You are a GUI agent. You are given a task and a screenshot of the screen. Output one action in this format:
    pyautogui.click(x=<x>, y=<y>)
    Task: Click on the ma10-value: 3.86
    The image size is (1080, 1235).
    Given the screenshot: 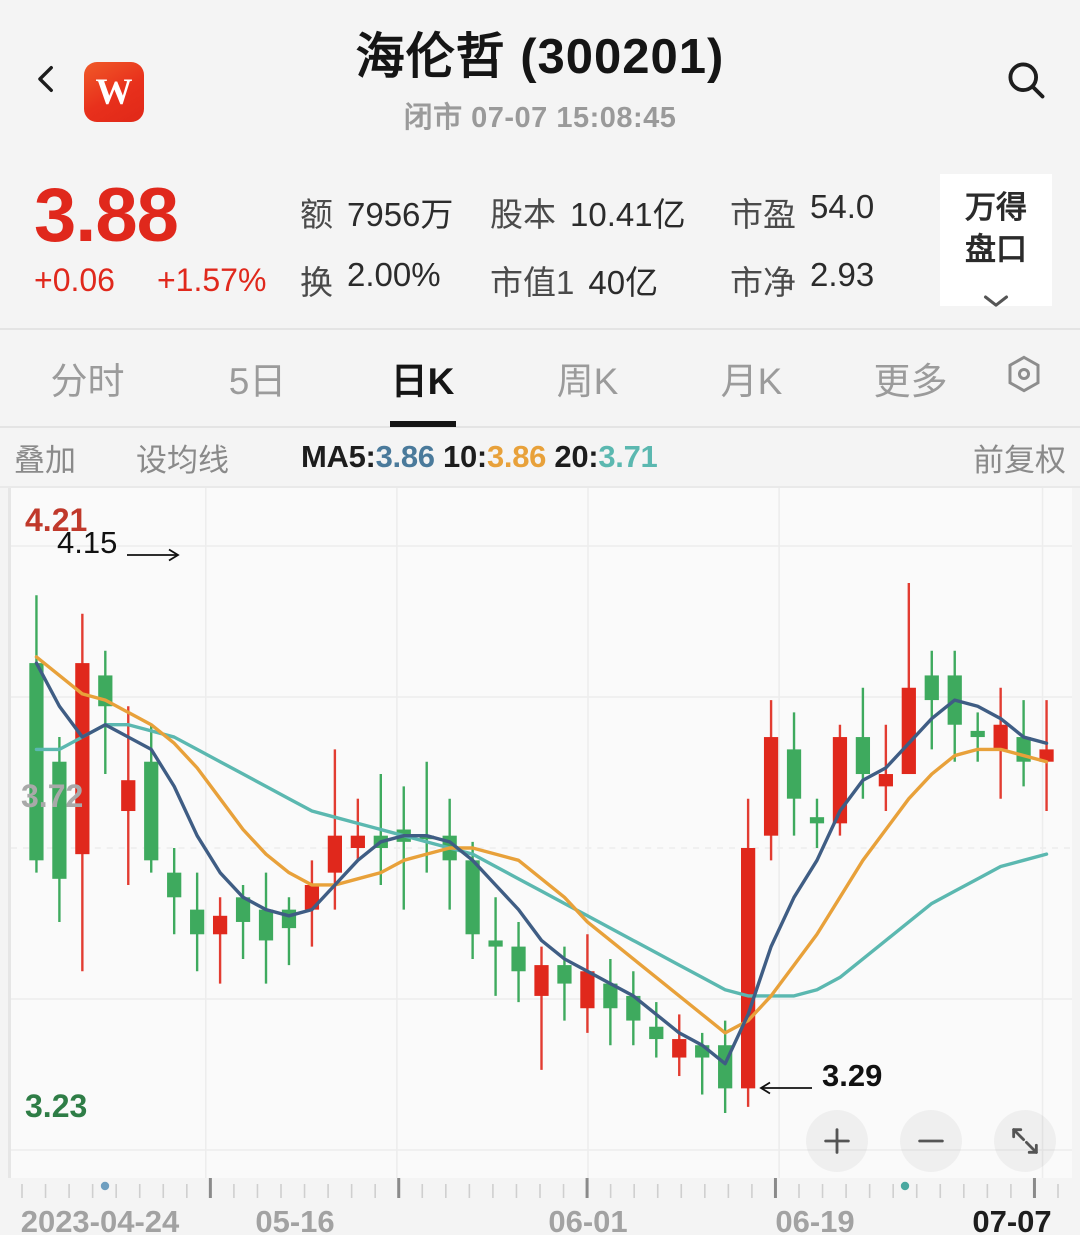 What is the action you would take?
    pyautogui.click(x=516, y=456)
    